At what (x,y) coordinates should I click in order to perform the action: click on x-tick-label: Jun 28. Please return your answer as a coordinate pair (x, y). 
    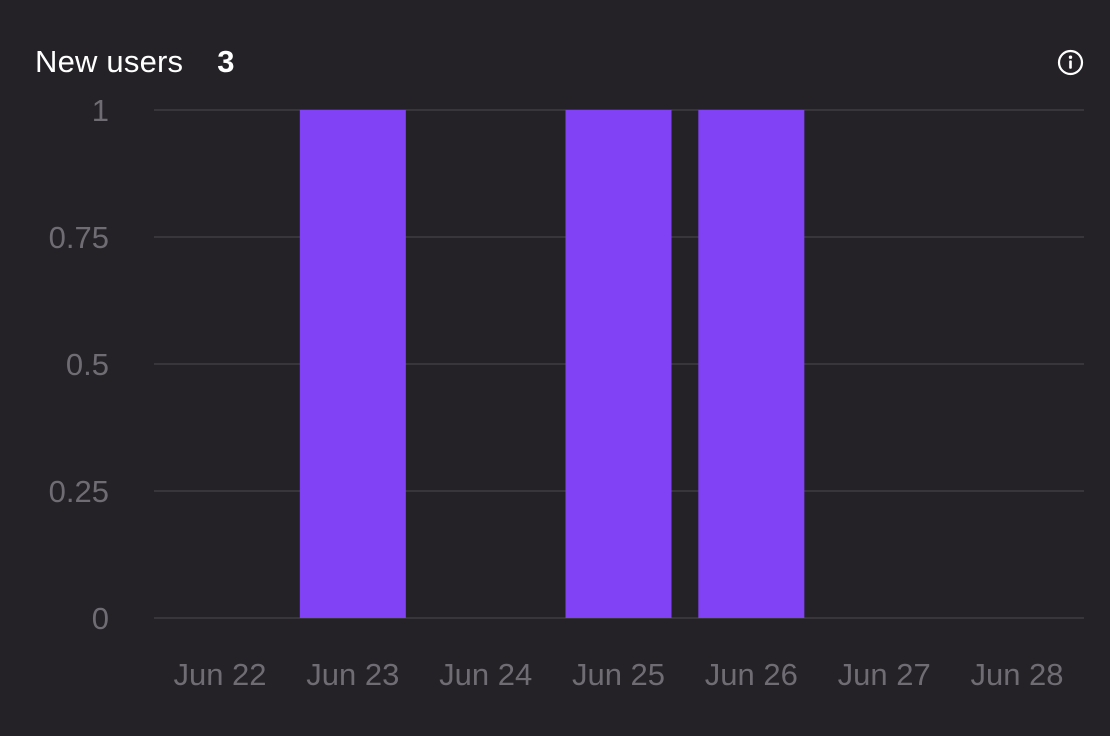
    Looking at the image, I should click on (1016, 674).